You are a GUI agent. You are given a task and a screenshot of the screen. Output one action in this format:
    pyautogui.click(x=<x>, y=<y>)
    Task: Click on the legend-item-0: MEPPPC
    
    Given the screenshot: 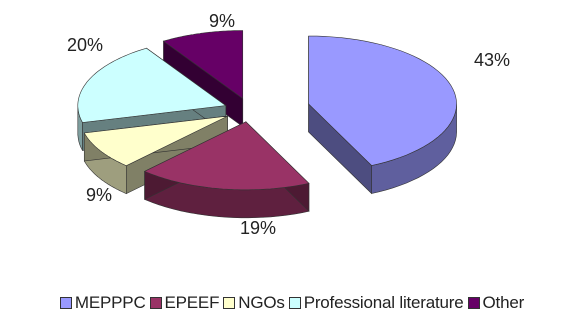 What is the action you would take?
    pyautogui.click(x=102, y=303)
    